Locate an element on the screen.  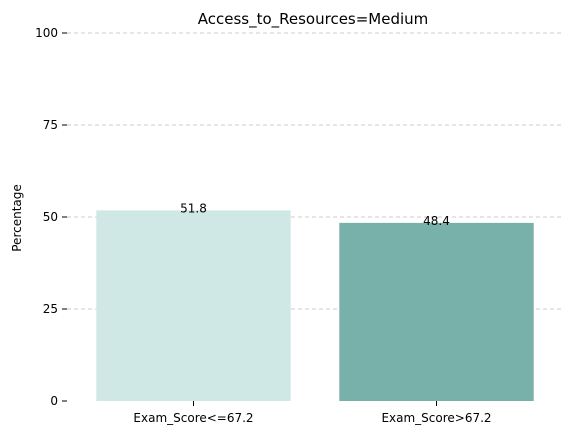
y-tick-label: 50 is located at coordinates (50, 217).